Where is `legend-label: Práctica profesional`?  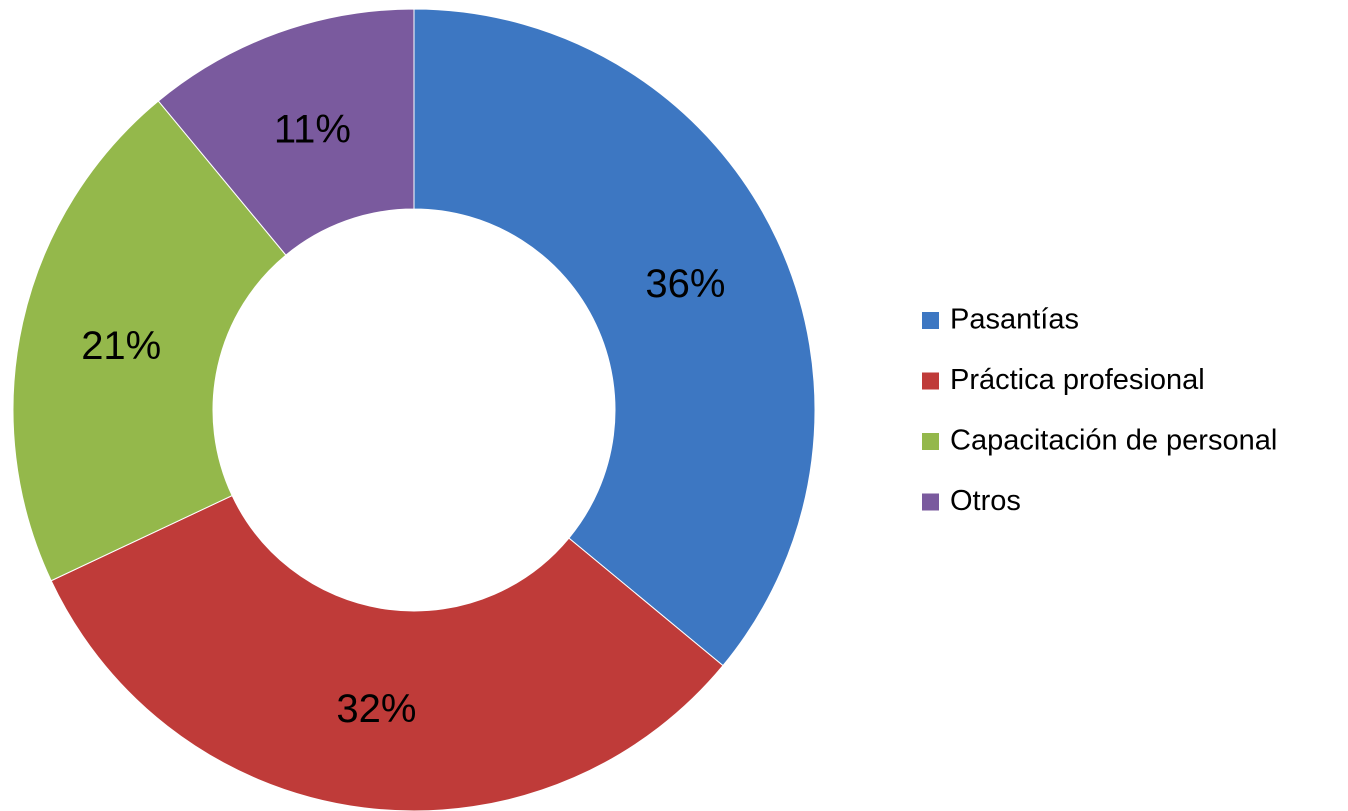
legend-label: Práctica profesional is located at coordinates (1077, 380).